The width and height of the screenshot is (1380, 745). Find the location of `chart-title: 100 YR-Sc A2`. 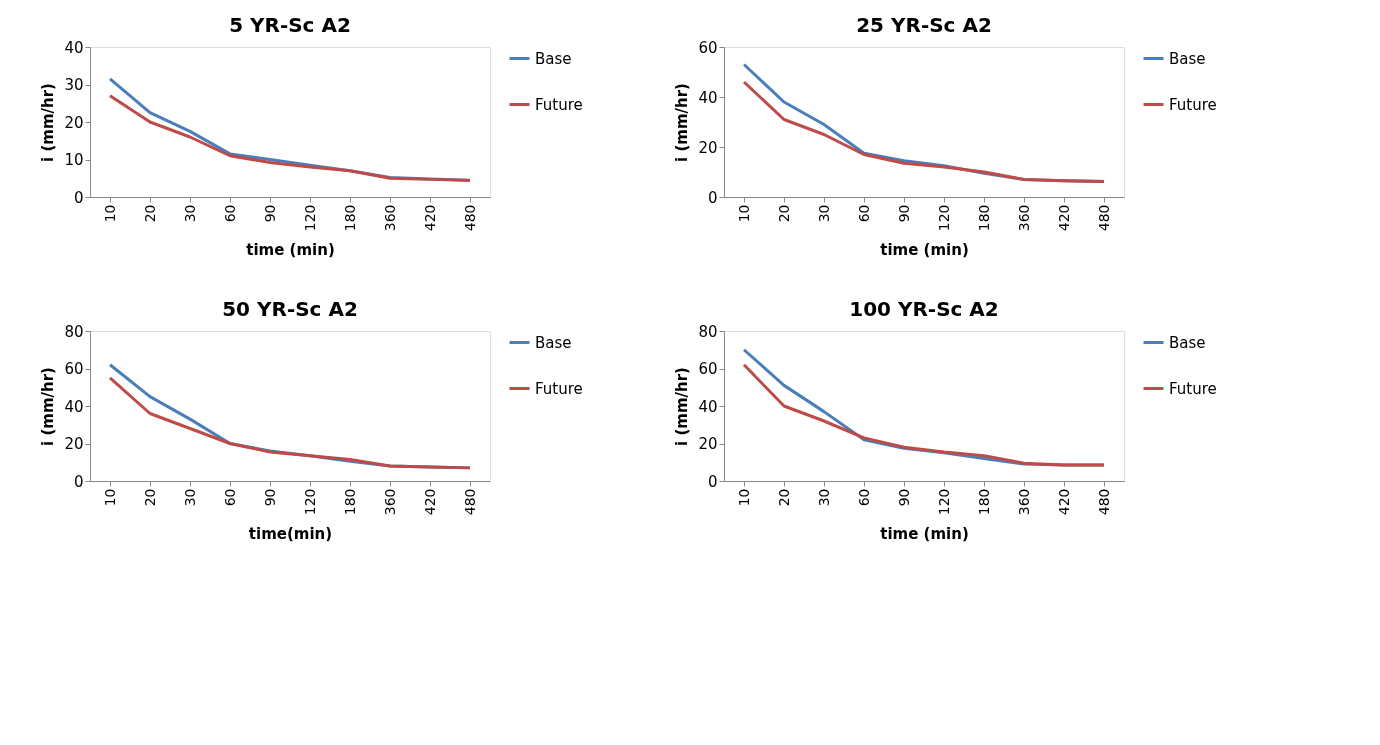

chart-title: 100 YR-Sc A2 is located at coordinates (924, 309).